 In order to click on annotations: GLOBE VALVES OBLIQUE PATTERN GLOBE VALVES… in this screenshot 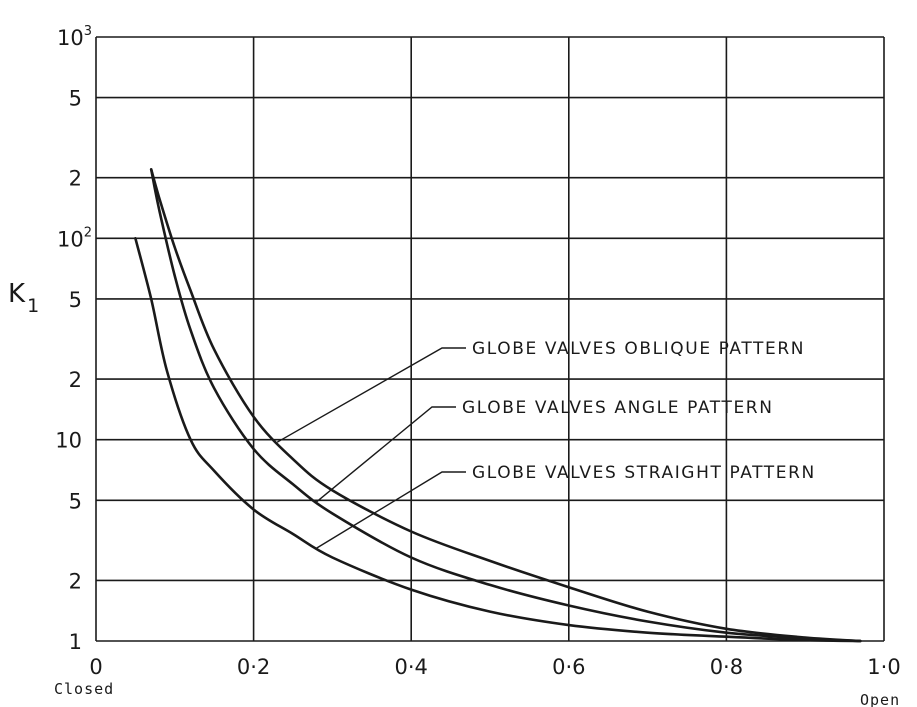, I will do `click(639, 411)`.